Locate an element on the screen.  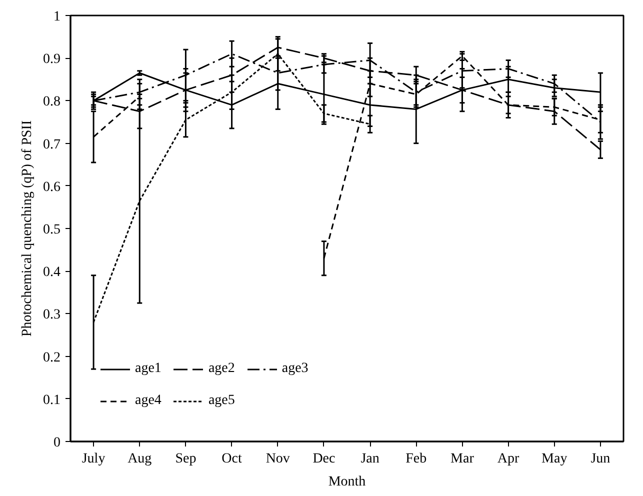
x-tick-label: Aug is located at coordinates (140, 459).